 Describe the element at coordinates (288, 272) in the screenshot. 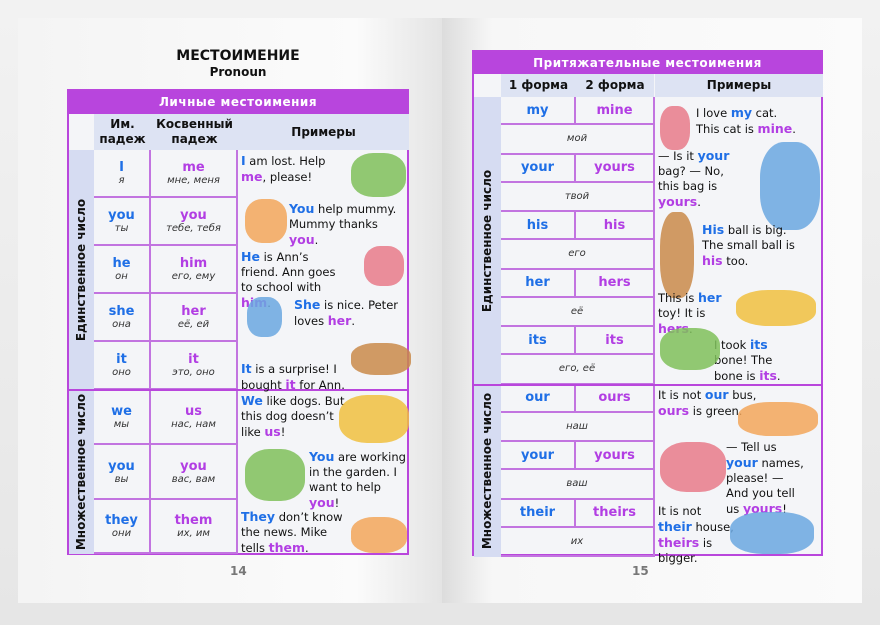

I see `example-text-segment: is Ann’s friend. Ann goes to school with` at that location.